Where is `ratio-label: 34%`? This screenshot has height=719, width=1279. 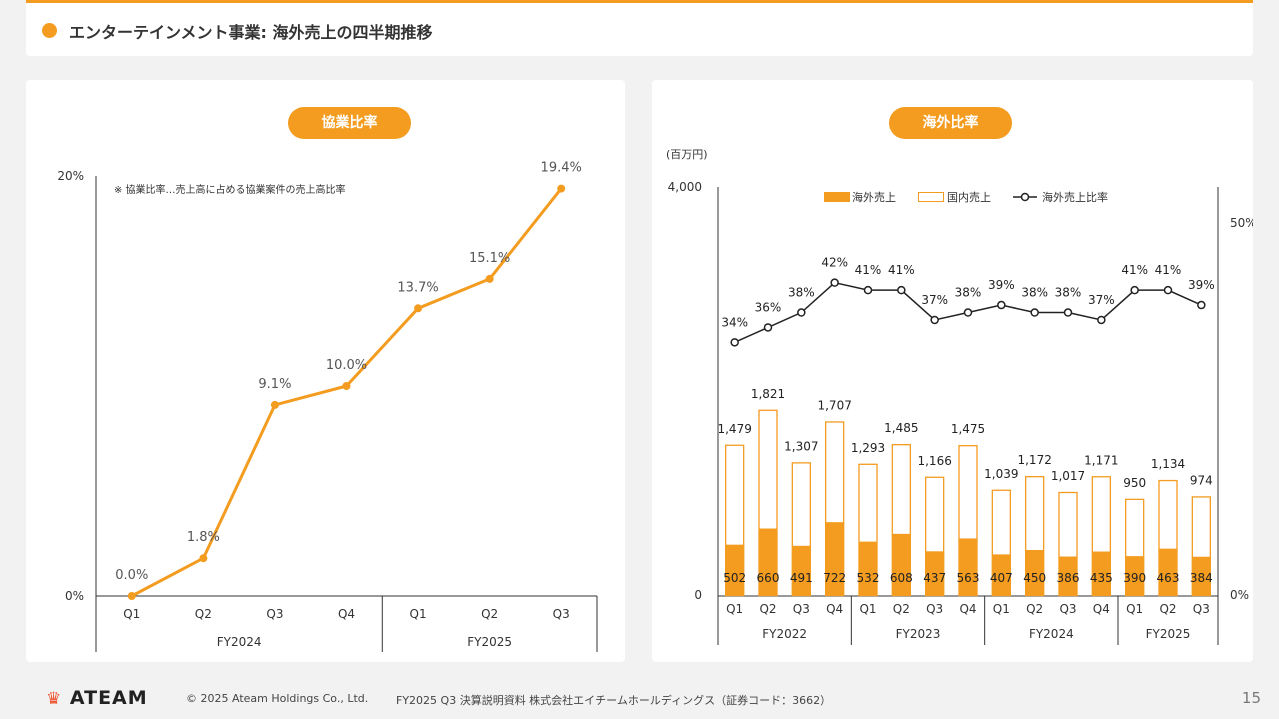 ratio-label: 34% is located at coordinates (734, 322).